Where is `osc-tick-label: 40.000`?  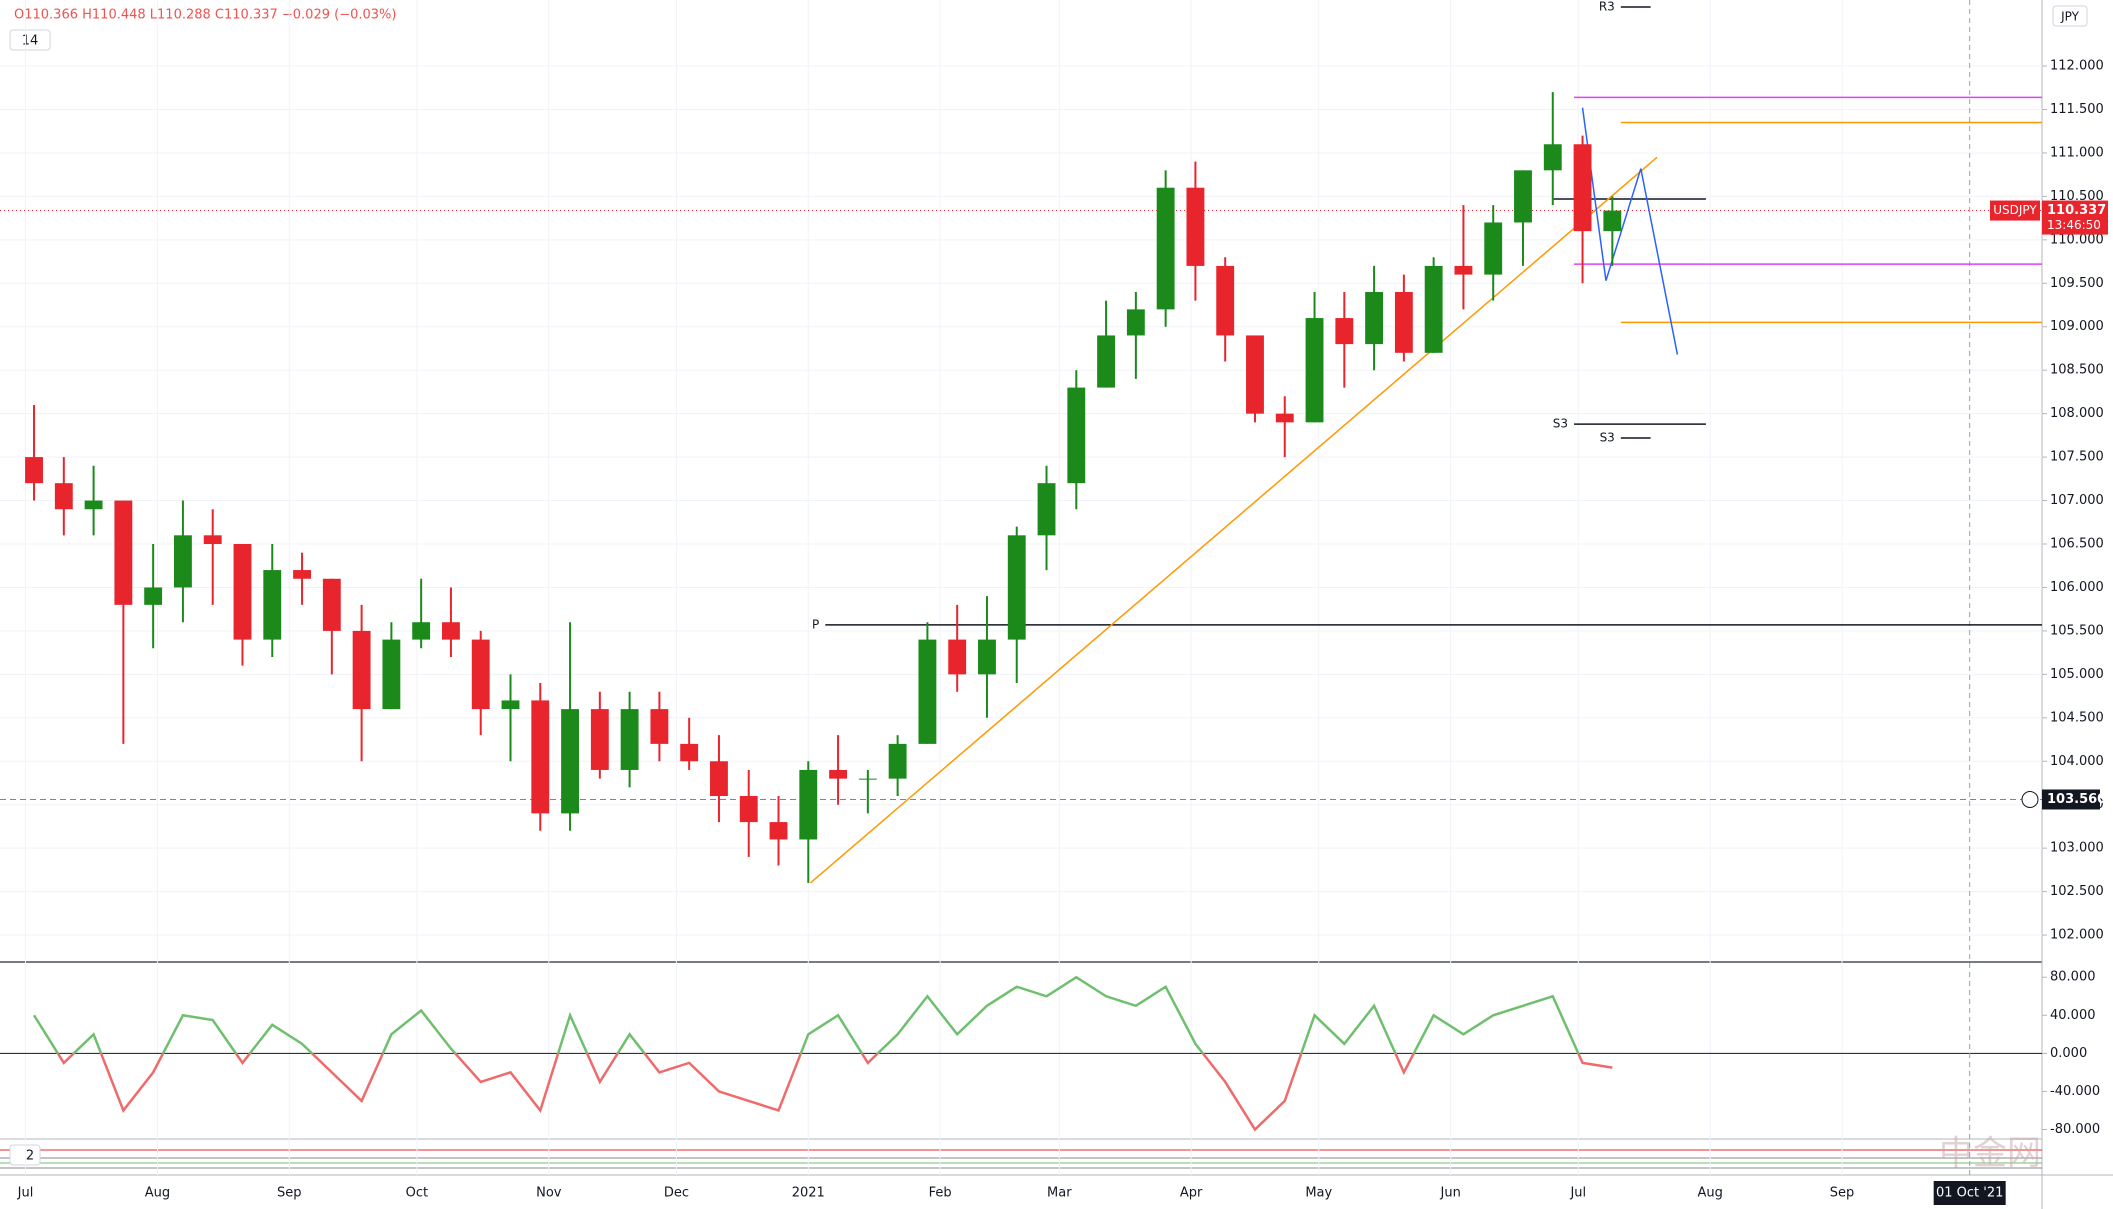
osc-tick-label: 40.000 is located at coordinates (2073, 1015).